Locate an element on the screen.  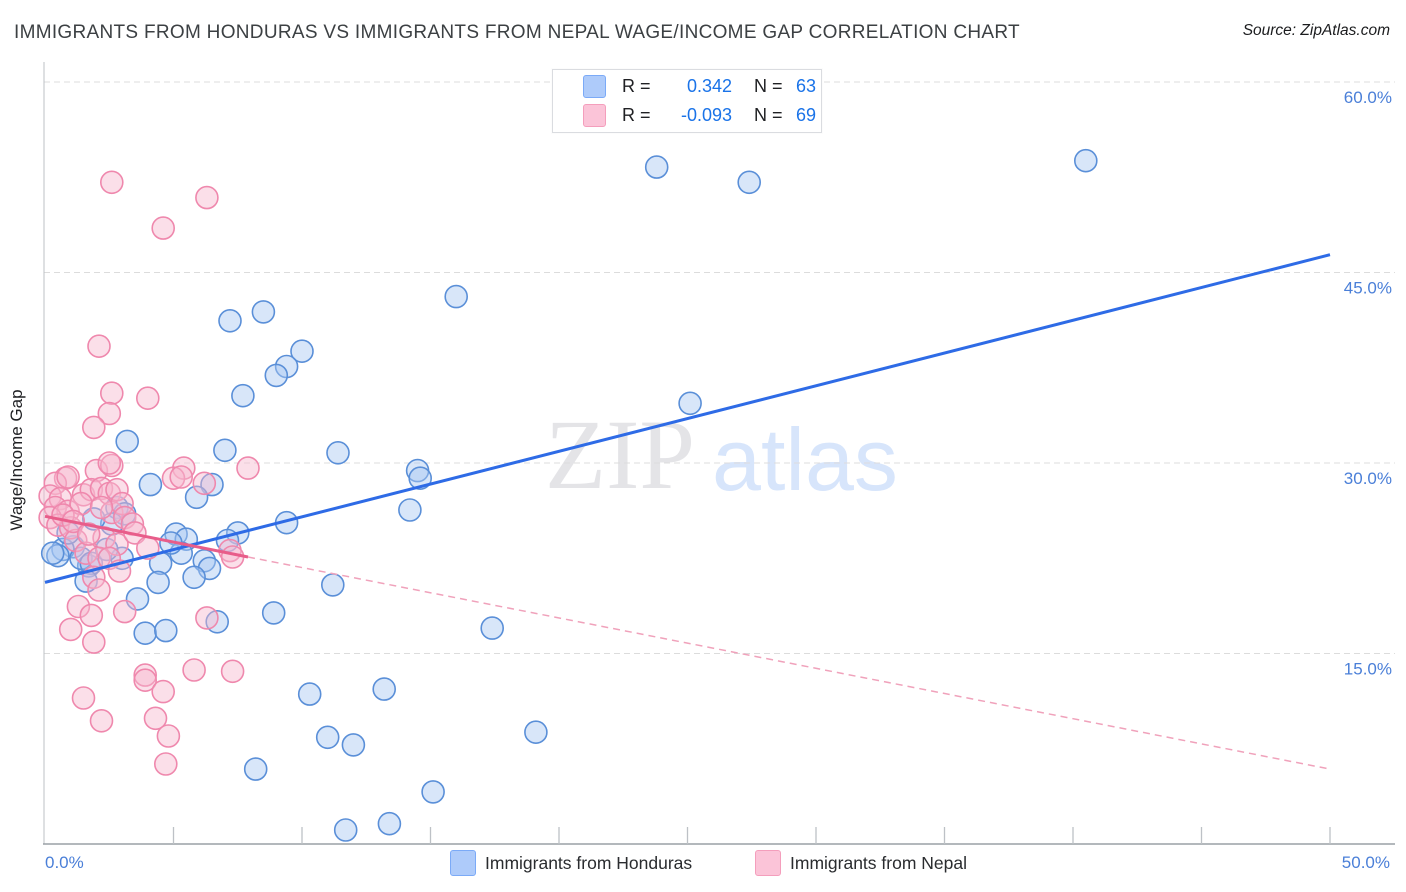
watermark: atlas is located at coordinates (805, 459).